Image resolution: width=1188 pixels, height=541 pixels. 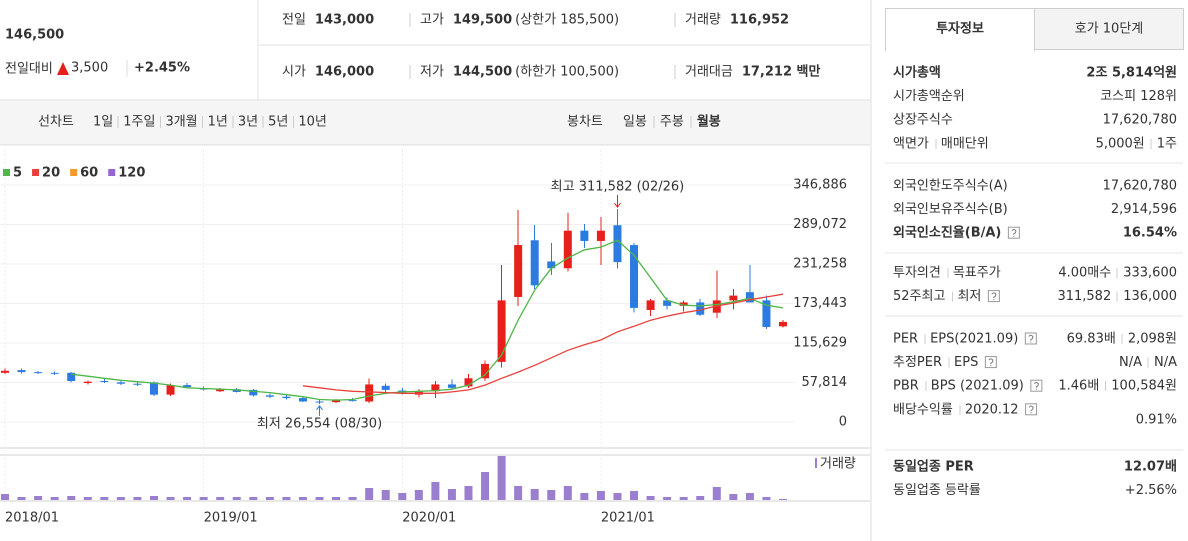 What do you see at coordinates (248, 122) in the screenshot?
I see `period-tab: 3년` at bounding box center [248, 122].